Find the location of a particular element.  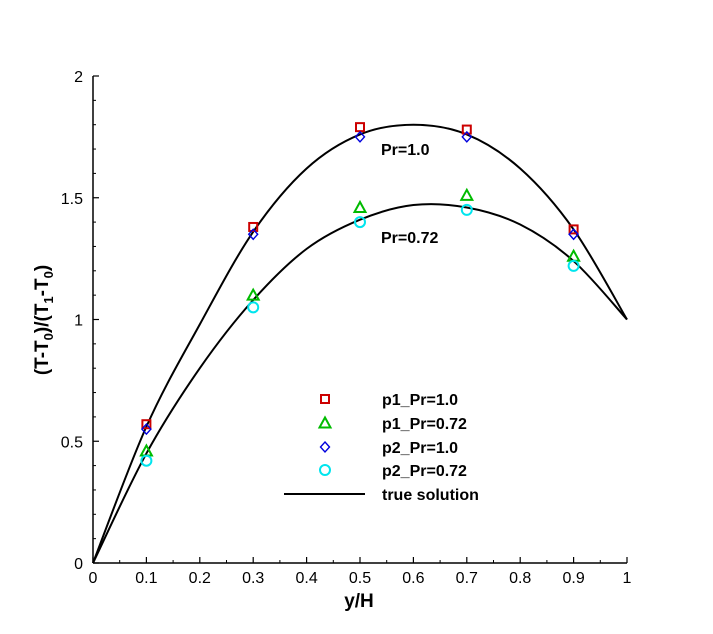

legend-label: p1_Pr=0.72 is located at coordinates (424, 424).